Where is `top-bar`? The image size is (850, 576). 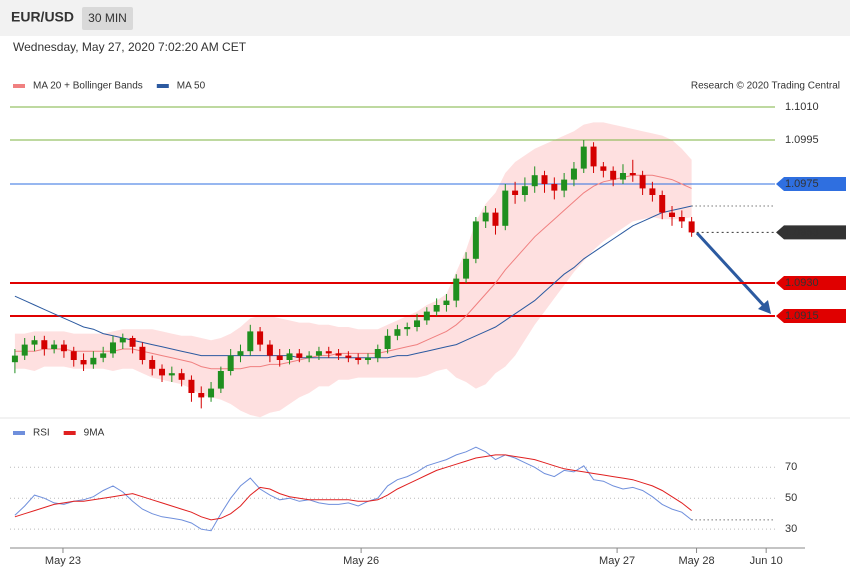 top-bar is located at coordinates (425, 18).